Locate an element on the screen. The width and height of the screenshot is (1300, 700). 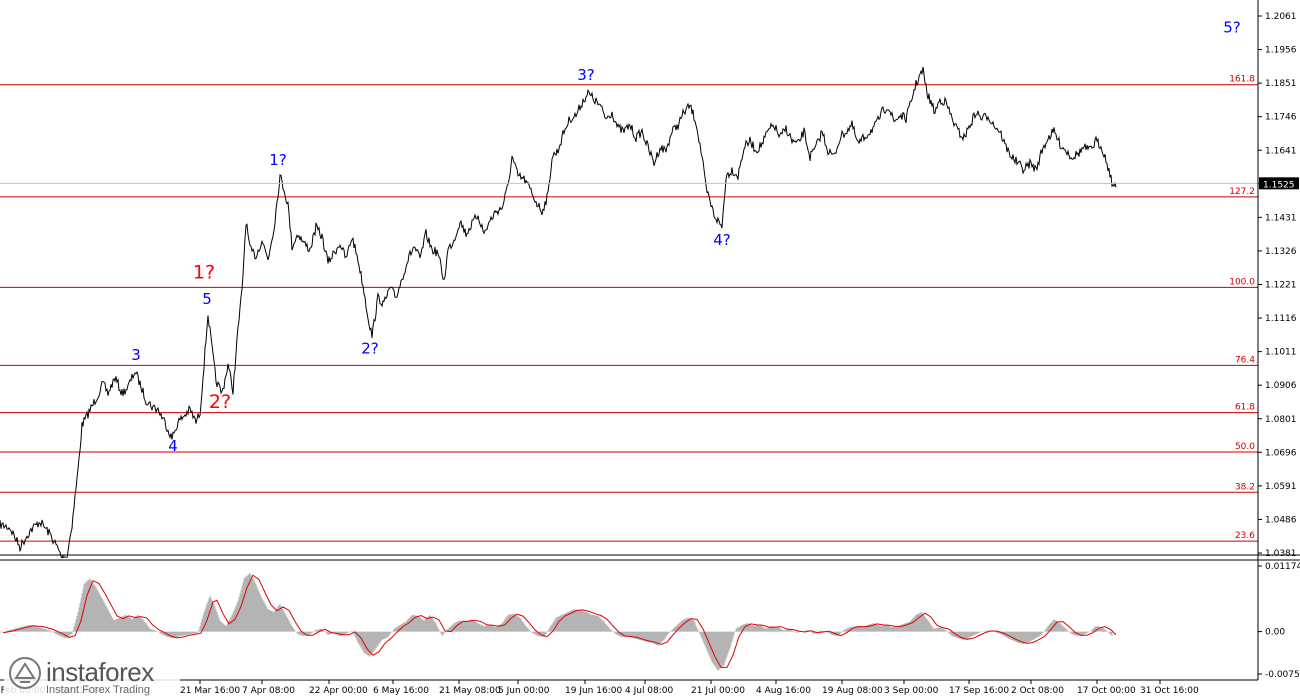
time-tick-label: 6 May 16:00 is located at coordinates (401, 691).